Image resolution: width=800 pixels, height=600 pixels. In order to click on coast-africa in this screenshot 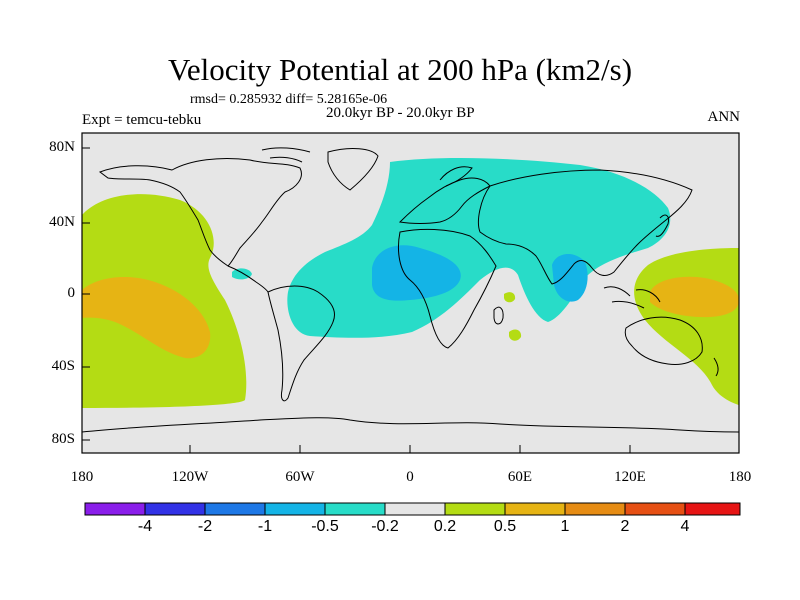, I will do `click(447, 288)`.